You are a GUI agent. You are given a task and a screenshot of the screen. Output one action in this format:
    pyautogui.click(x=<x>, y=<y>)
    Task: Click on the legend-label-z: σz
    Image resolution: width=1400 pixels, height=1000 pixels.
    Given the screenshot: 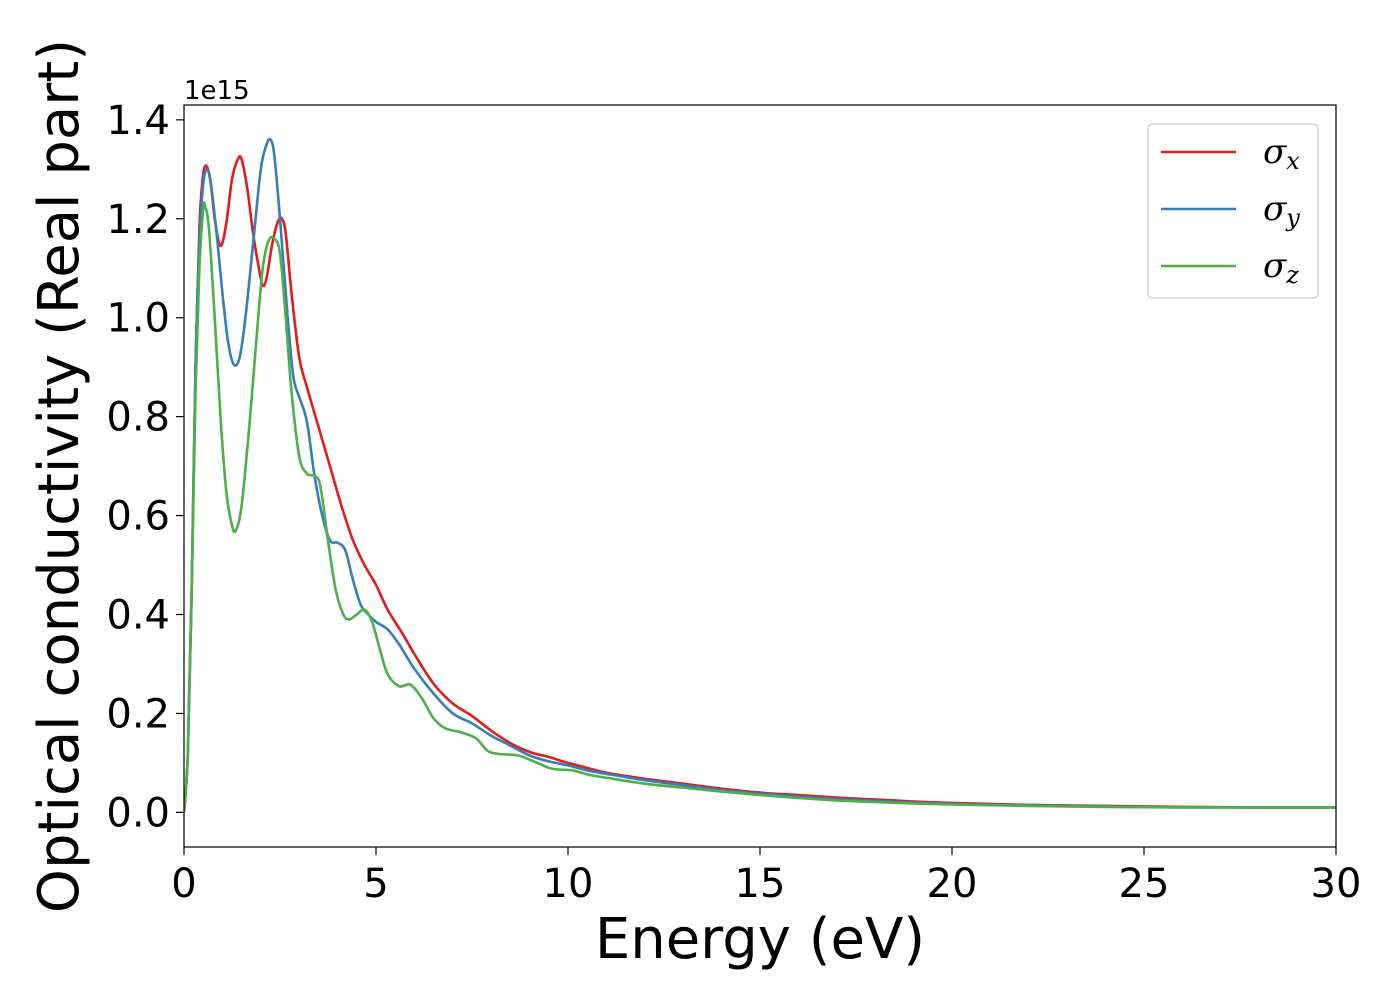 What is the action you would take?
    pyautogui.click(x=1281, y=267)
    